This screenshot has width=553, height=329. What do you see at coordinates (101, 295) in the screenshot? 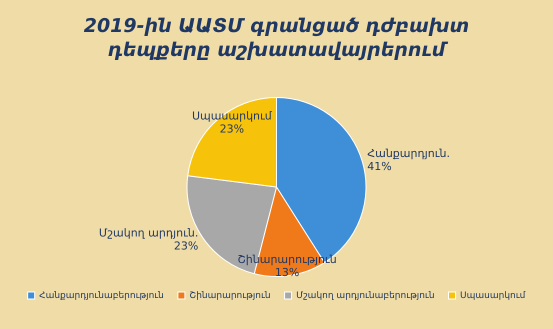
I see `legend-label: Հանքարդյունաբերություն` at bounding box center [101, 295].